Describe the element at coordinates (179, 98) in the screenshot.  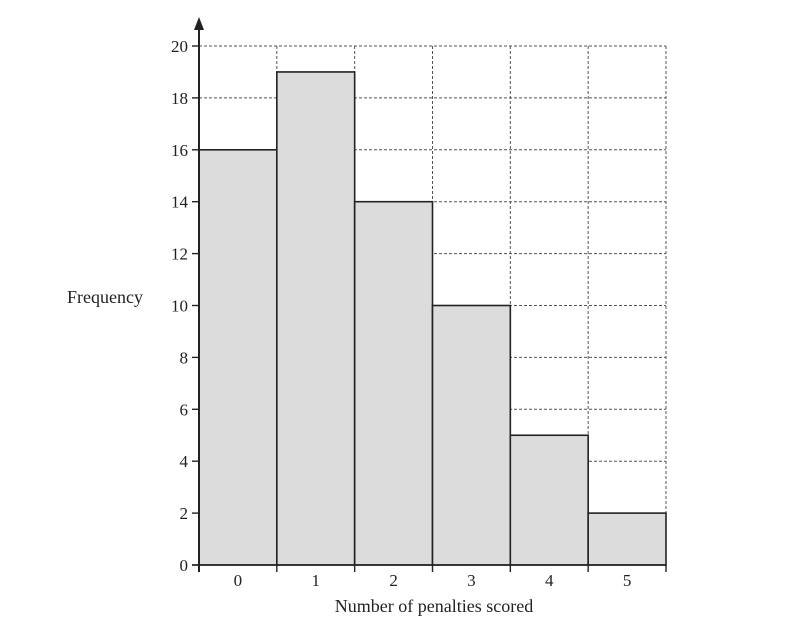
I see `y-tick-label: 18` at that location.